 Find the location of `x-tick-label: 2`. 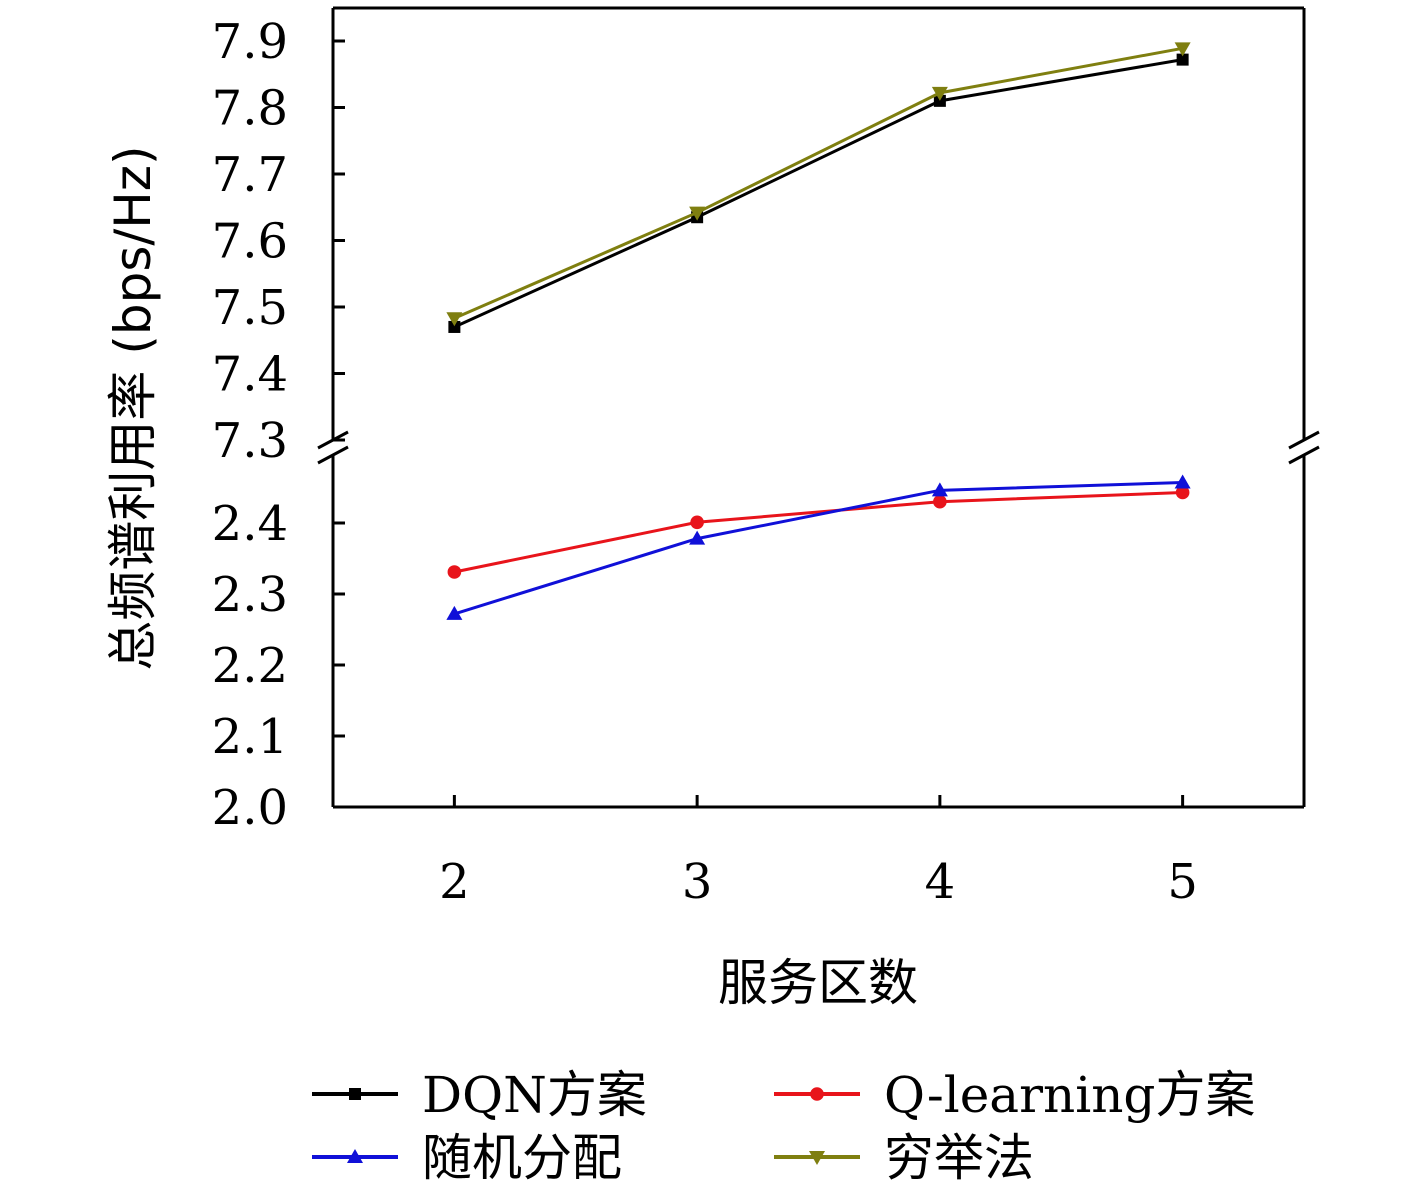

x-tick-label: 2 is located at coordinates (454, 882).